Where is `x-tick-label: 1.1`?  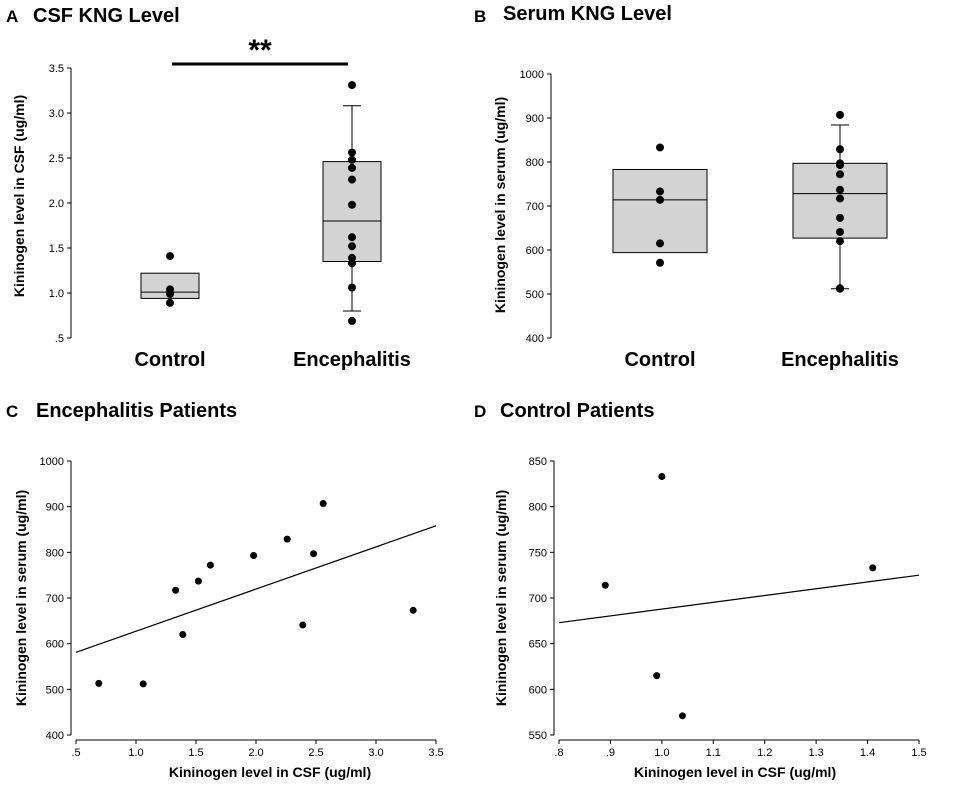 x-tick-label: 1.1 is located at coordinates (713, 753).